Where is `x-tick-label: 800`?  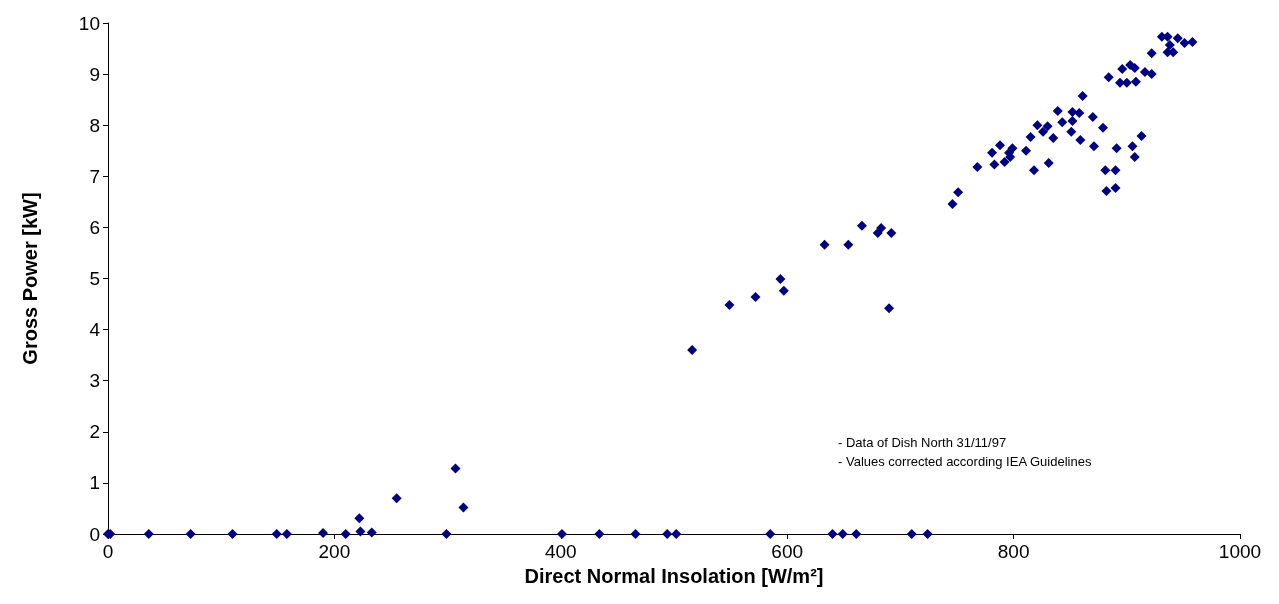 x-tick-label: 800 is located at coordinates (1013, 551).